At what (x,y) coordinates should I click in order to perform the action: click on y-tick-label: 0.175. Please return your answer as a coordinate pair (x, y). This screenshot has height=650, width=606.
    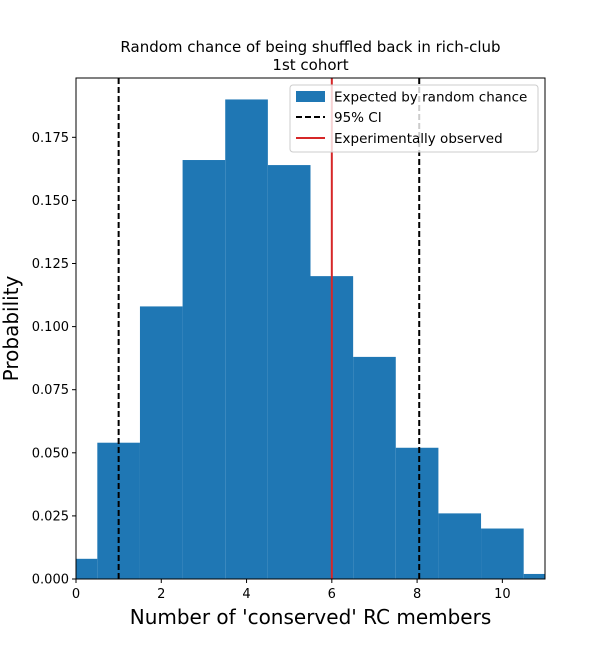
    Looking at the image, I should click on (50, 138).